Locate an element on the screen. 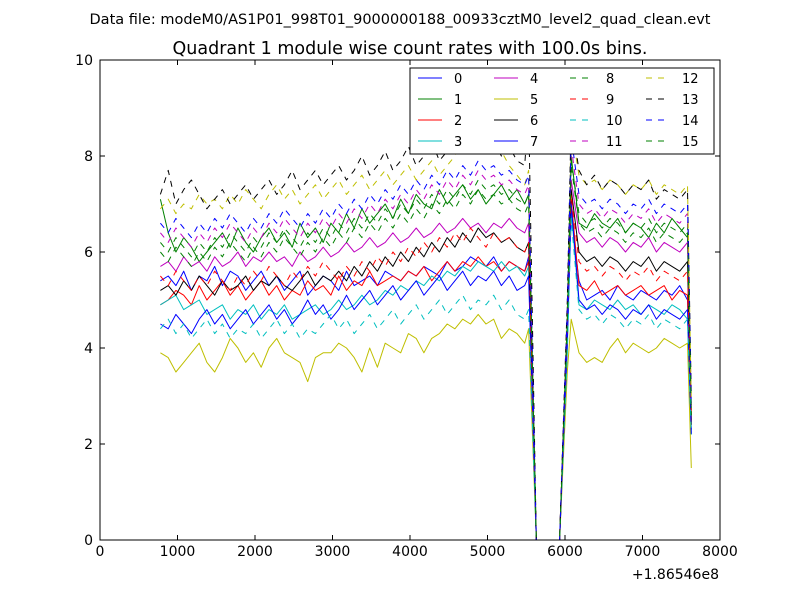 This screenshot has height=600, width=800. legend-label-12: 12 is located at coordinates (690, 79).